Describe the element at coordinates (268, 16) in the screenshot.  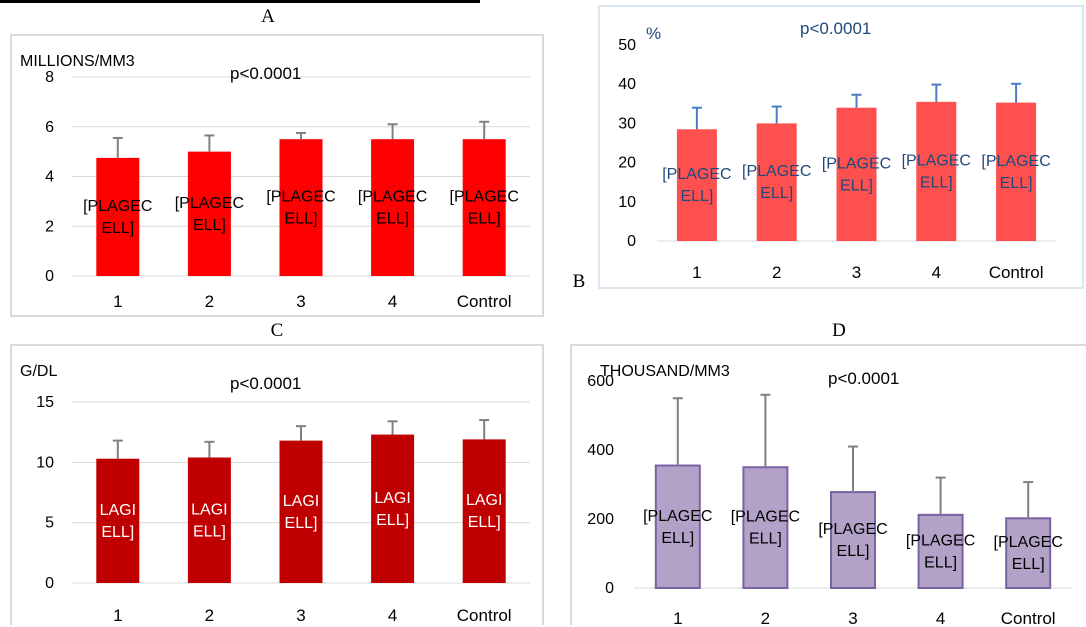
I see `panel-letter-a: A` at that location.